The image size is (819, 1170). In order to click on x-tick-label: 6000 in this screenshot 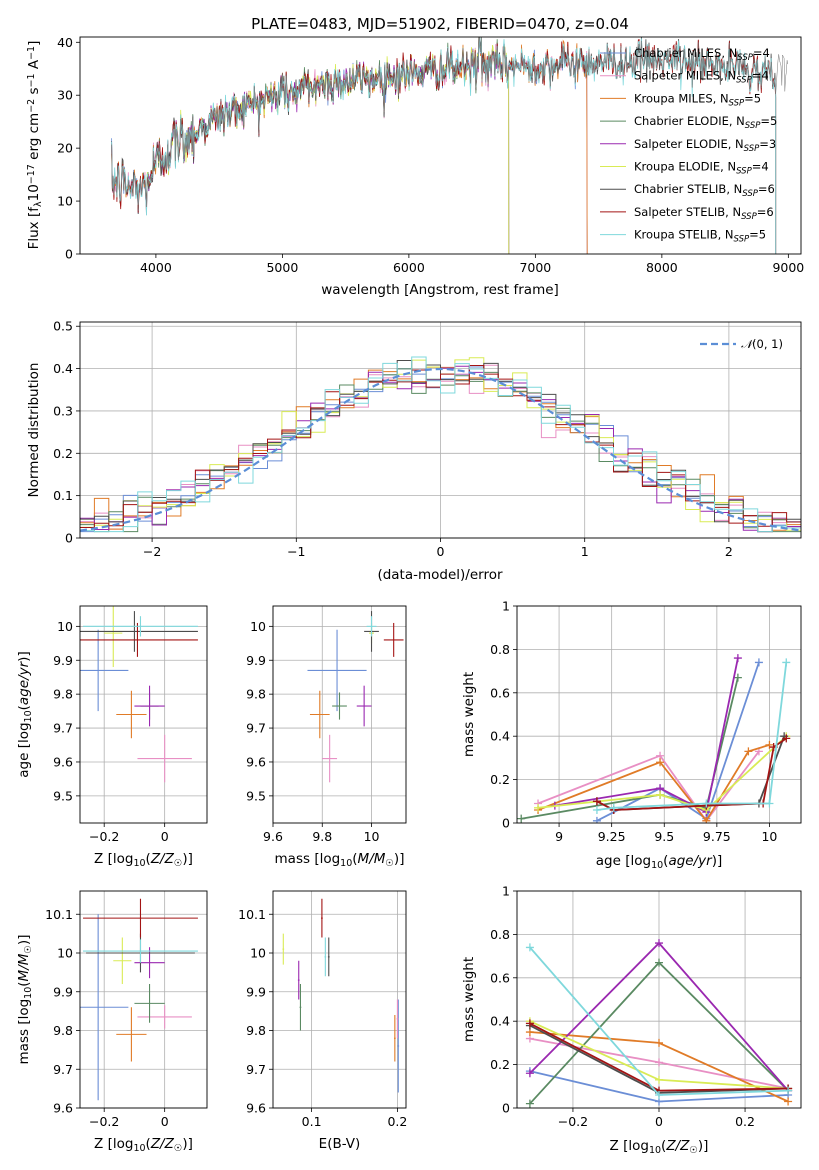, I will do `click(409, 267)`.